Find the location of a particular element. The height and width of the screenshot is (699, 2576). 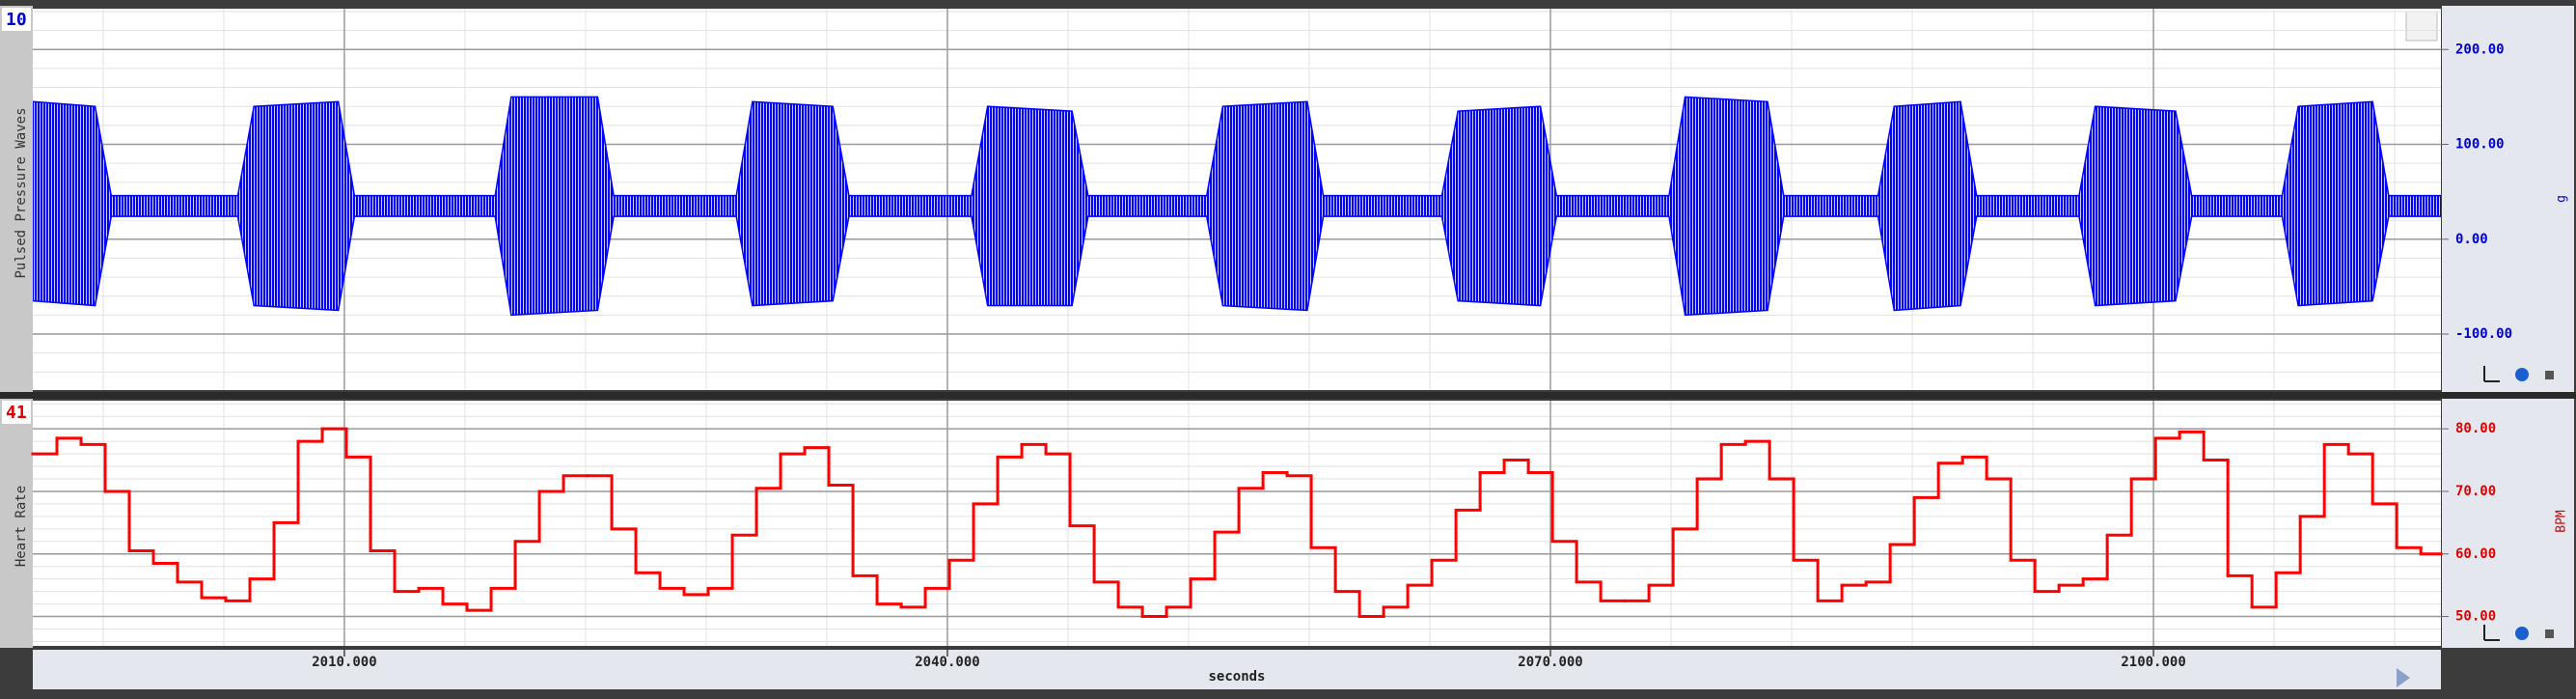

function-button is located at coordinates (2421, 26).